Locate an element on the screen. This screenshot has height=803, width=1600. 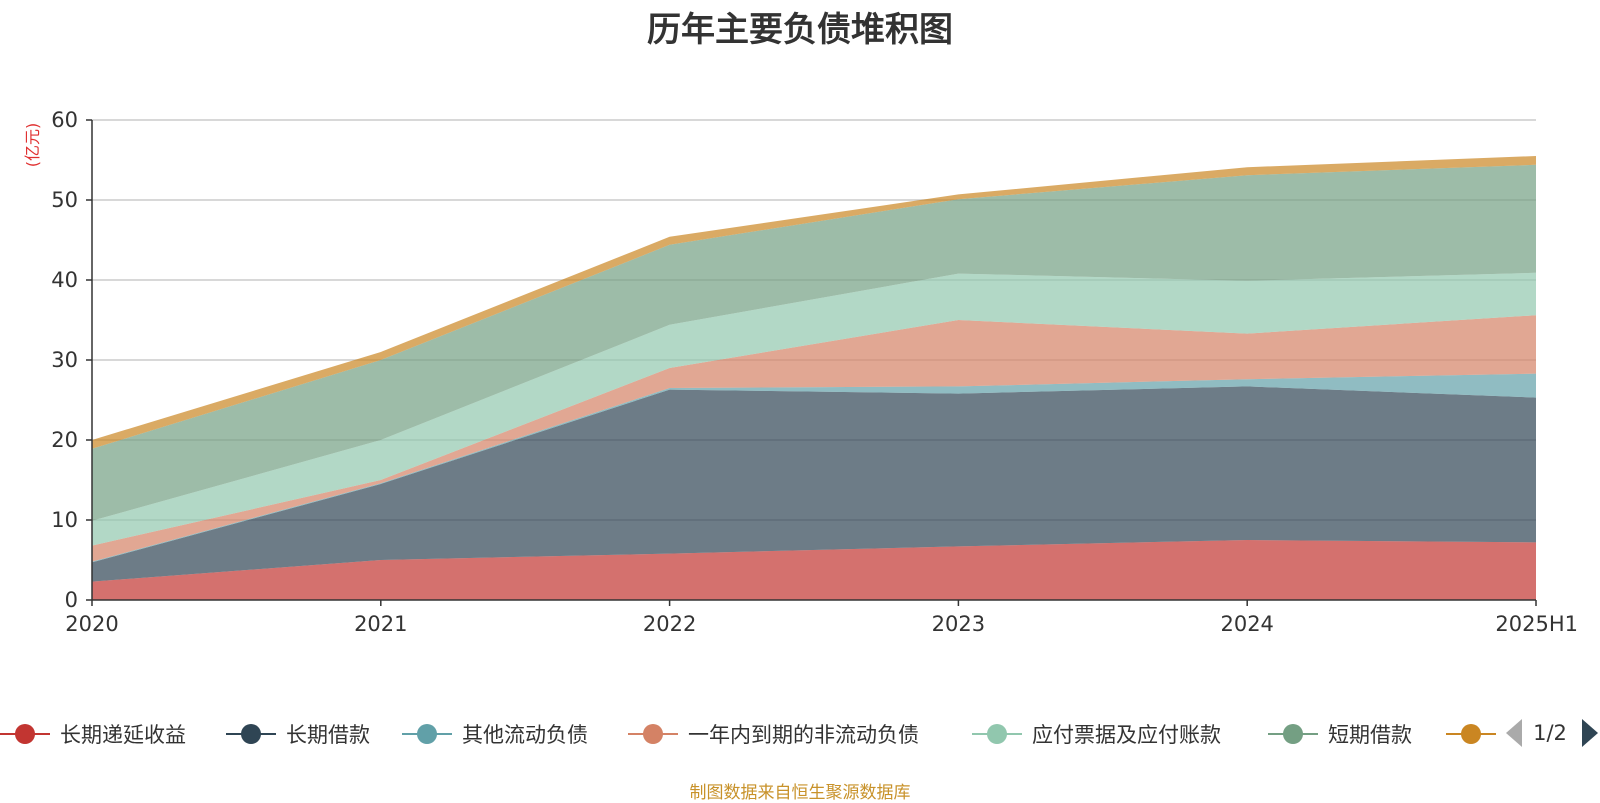
y-tick-label: 20 is located at coordinates (64, 440).